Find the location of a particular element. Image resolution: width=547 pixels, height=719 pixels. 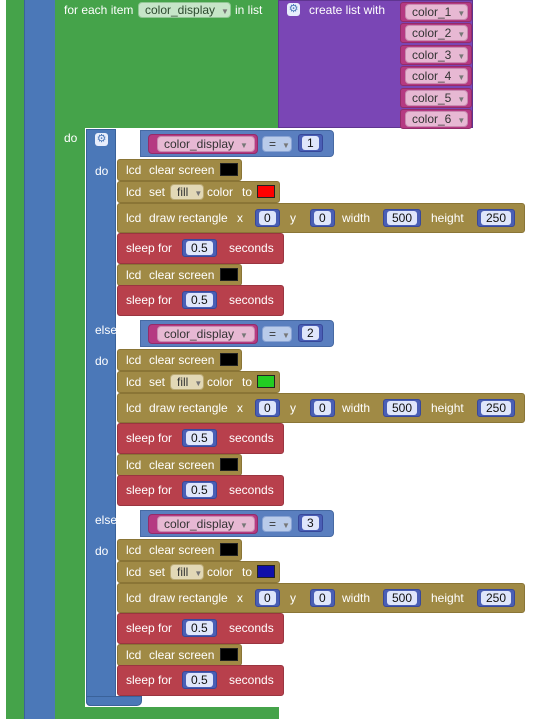

foreach-label: for each item is located at coordinates (99, 10).